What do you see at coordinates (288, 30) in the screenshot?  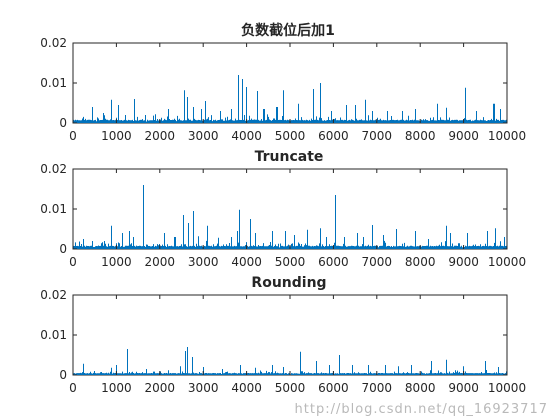 I see `subplot-1-title: 负数截位后加1` at bounding box center [288, 30].